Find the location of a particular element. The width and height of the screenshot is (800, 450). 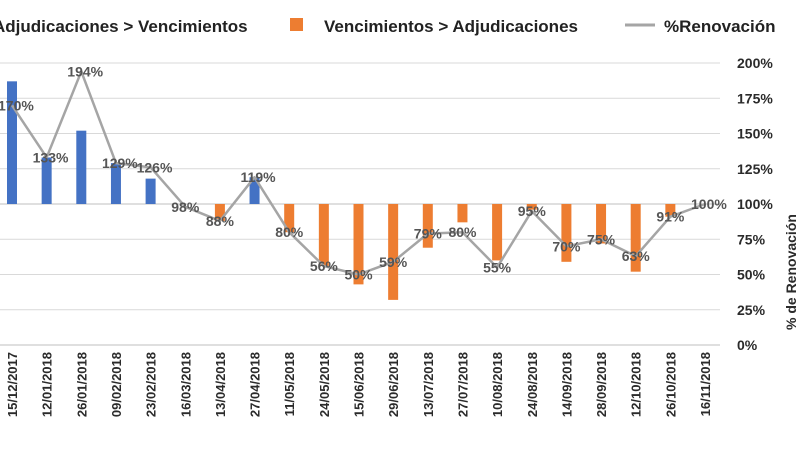

y-axis-title: % de Renovación is located at coordinates (791, 272).